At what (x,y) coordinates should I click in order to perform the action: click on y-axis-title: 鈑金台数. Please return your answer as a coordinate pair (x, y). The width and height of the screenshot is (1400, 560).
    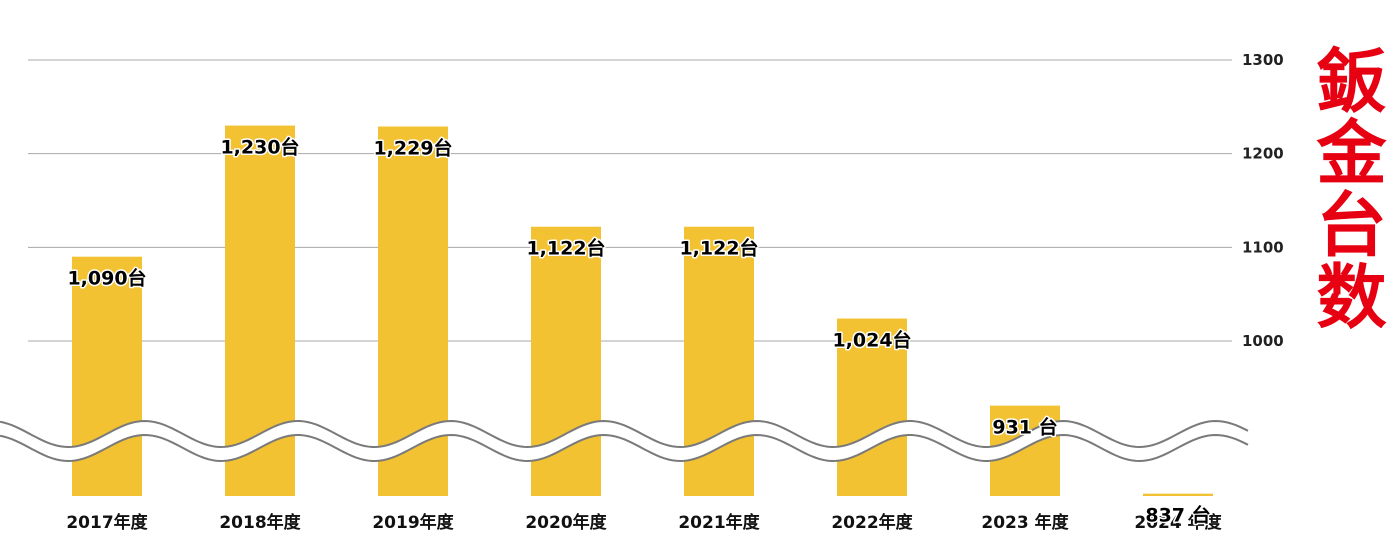
    Looking at the image, I should click on (1346, 188).